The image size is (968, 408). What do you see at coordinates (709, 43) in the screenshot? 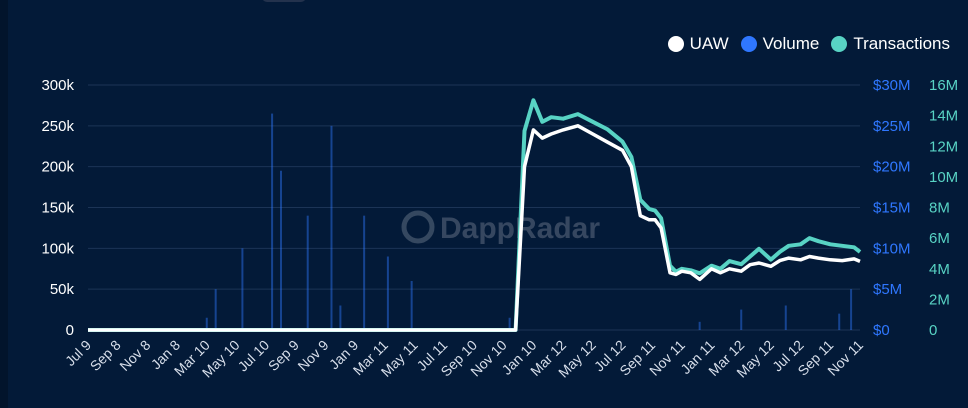
I see `legend-label-uaw: UAW` at bounding box center [709, 43].